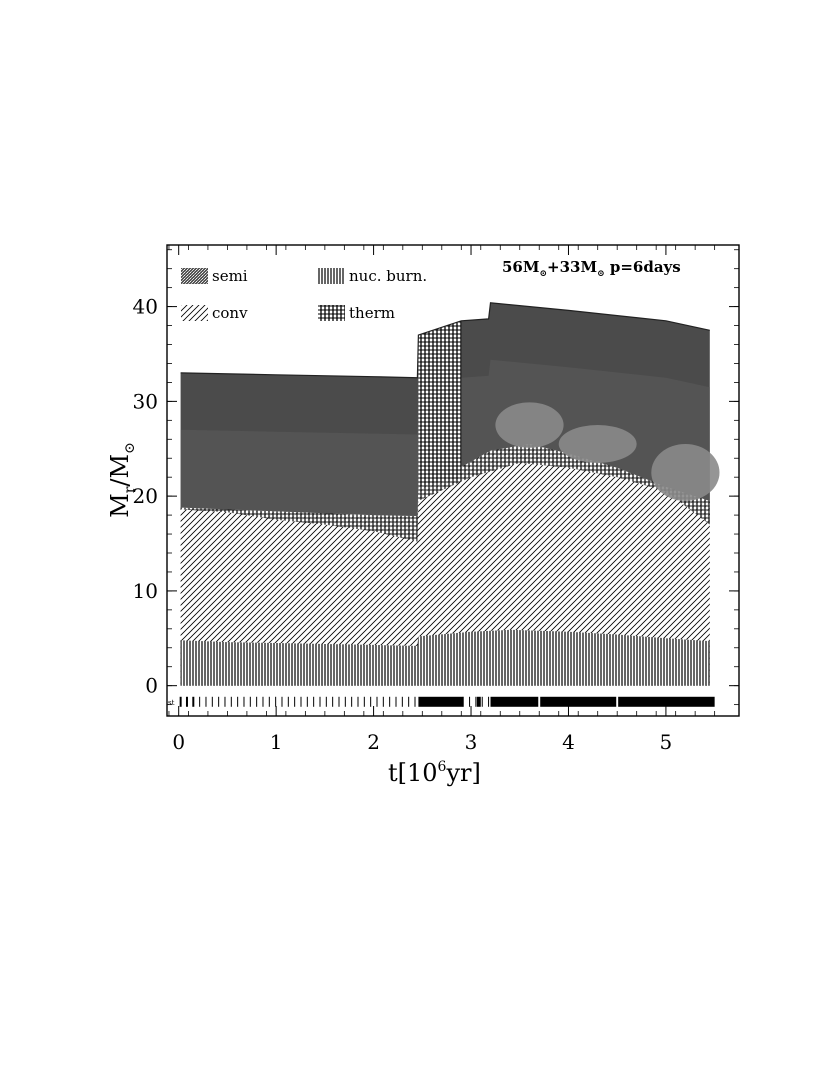  I want to click on y-tick-label: 30, so click(145, 401).